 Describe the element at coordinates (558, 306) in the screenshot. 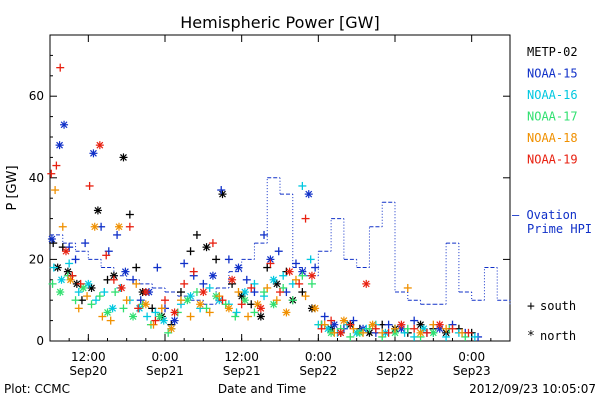

I see `symbol-legend-label: south` at that location.